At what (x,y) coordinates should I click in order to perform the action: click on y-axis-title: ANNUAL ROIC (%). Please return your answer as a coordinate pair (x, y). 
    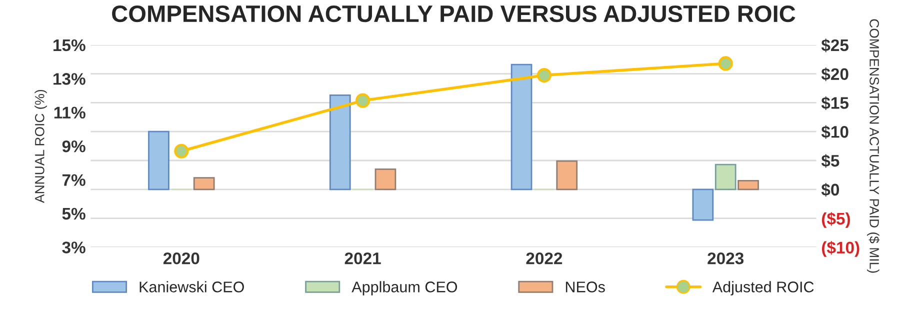
    Looking at the image, I should click on (40, 146).